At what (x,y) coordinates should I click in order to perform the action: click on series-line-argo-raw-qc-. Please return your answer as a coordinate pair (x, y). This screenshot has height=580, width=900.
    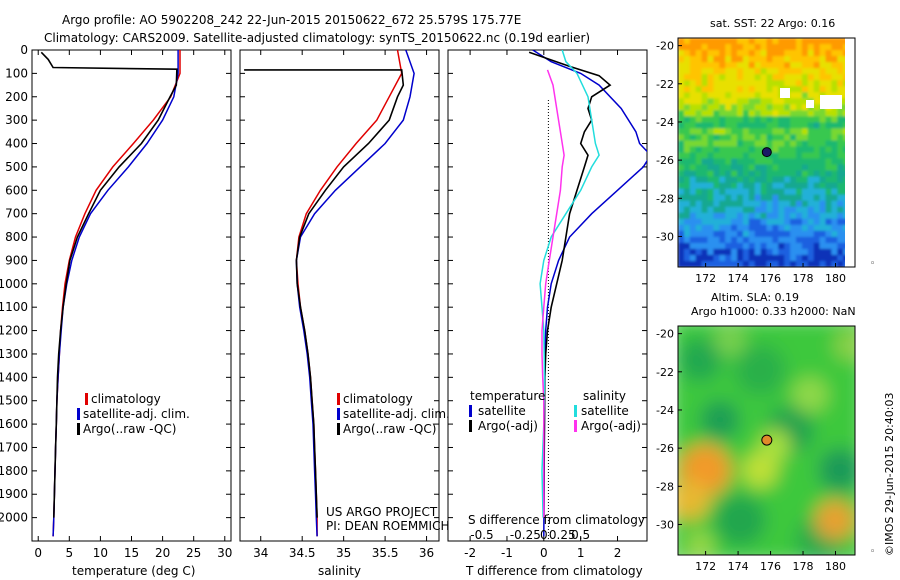
    Looking at the image, I should click on (109, 284).